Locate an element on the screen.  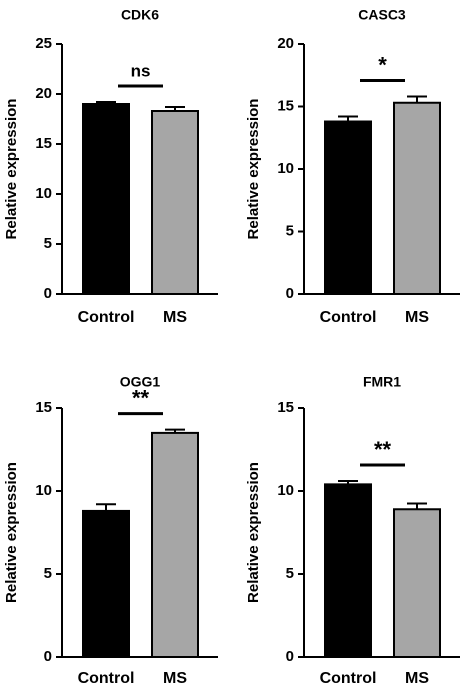
panel-title: OGG1 is located at coordinates (140, 382).